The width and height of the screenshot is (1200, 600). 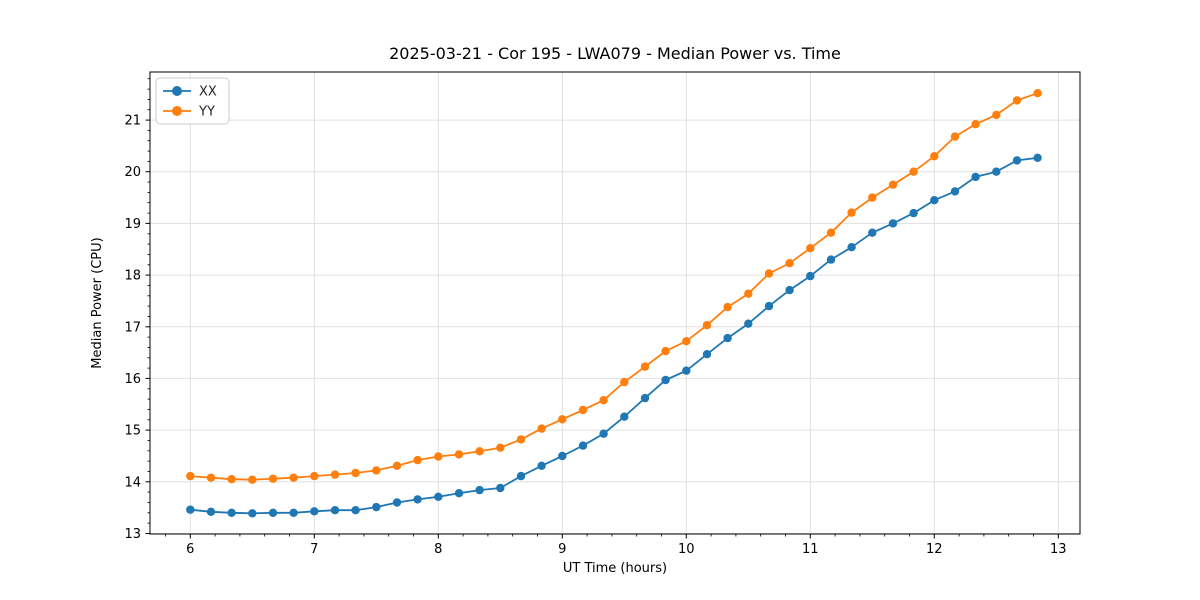 I want to click on y-tick-label: 14, so click(x=132, y=482).